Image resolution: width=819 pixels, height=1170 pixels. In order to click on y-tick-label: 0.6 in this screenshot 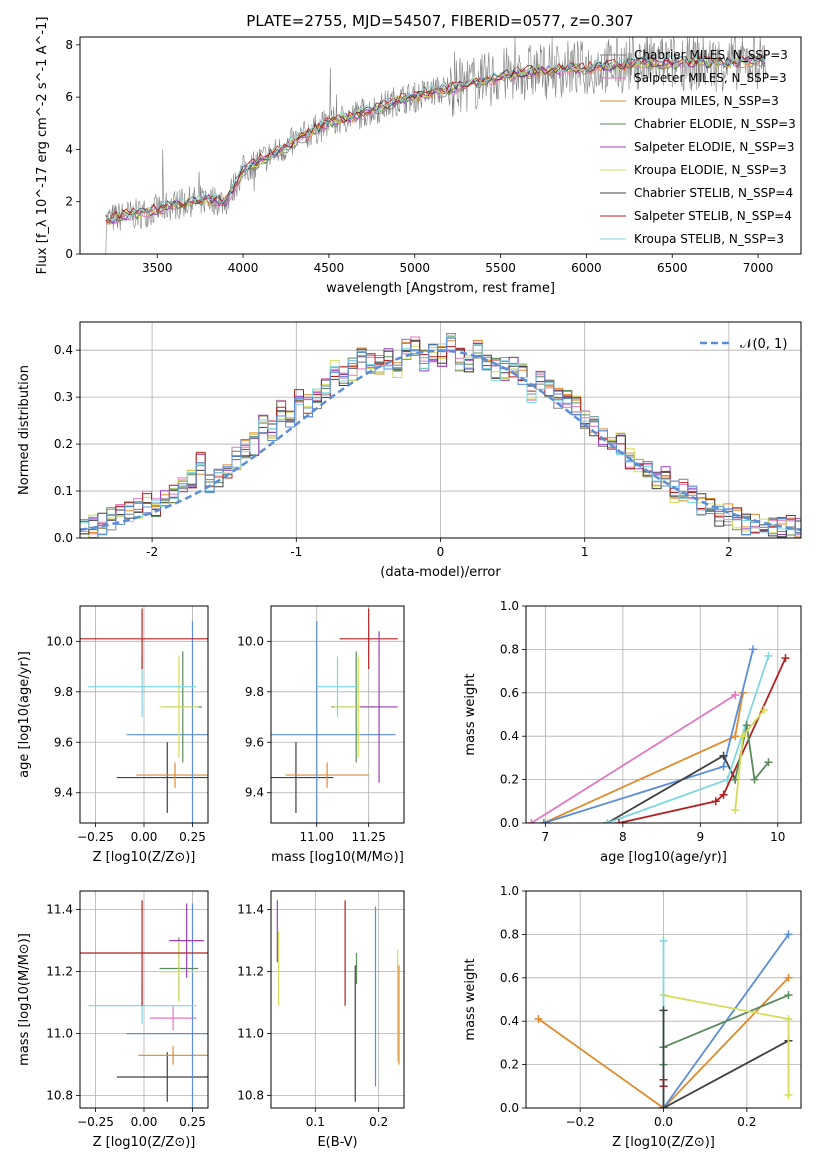, I will do `click(509, 693)`.